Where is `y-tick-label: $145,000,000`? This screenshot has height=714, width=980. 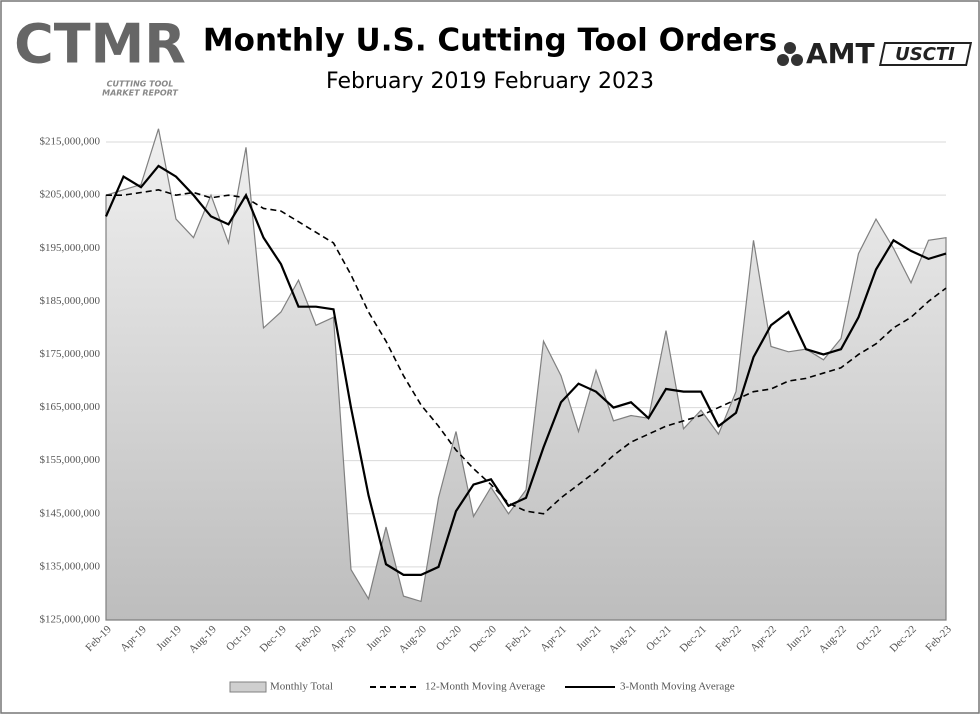 y-tick-label: $145,000,000 is located at coordinates (70, 513).